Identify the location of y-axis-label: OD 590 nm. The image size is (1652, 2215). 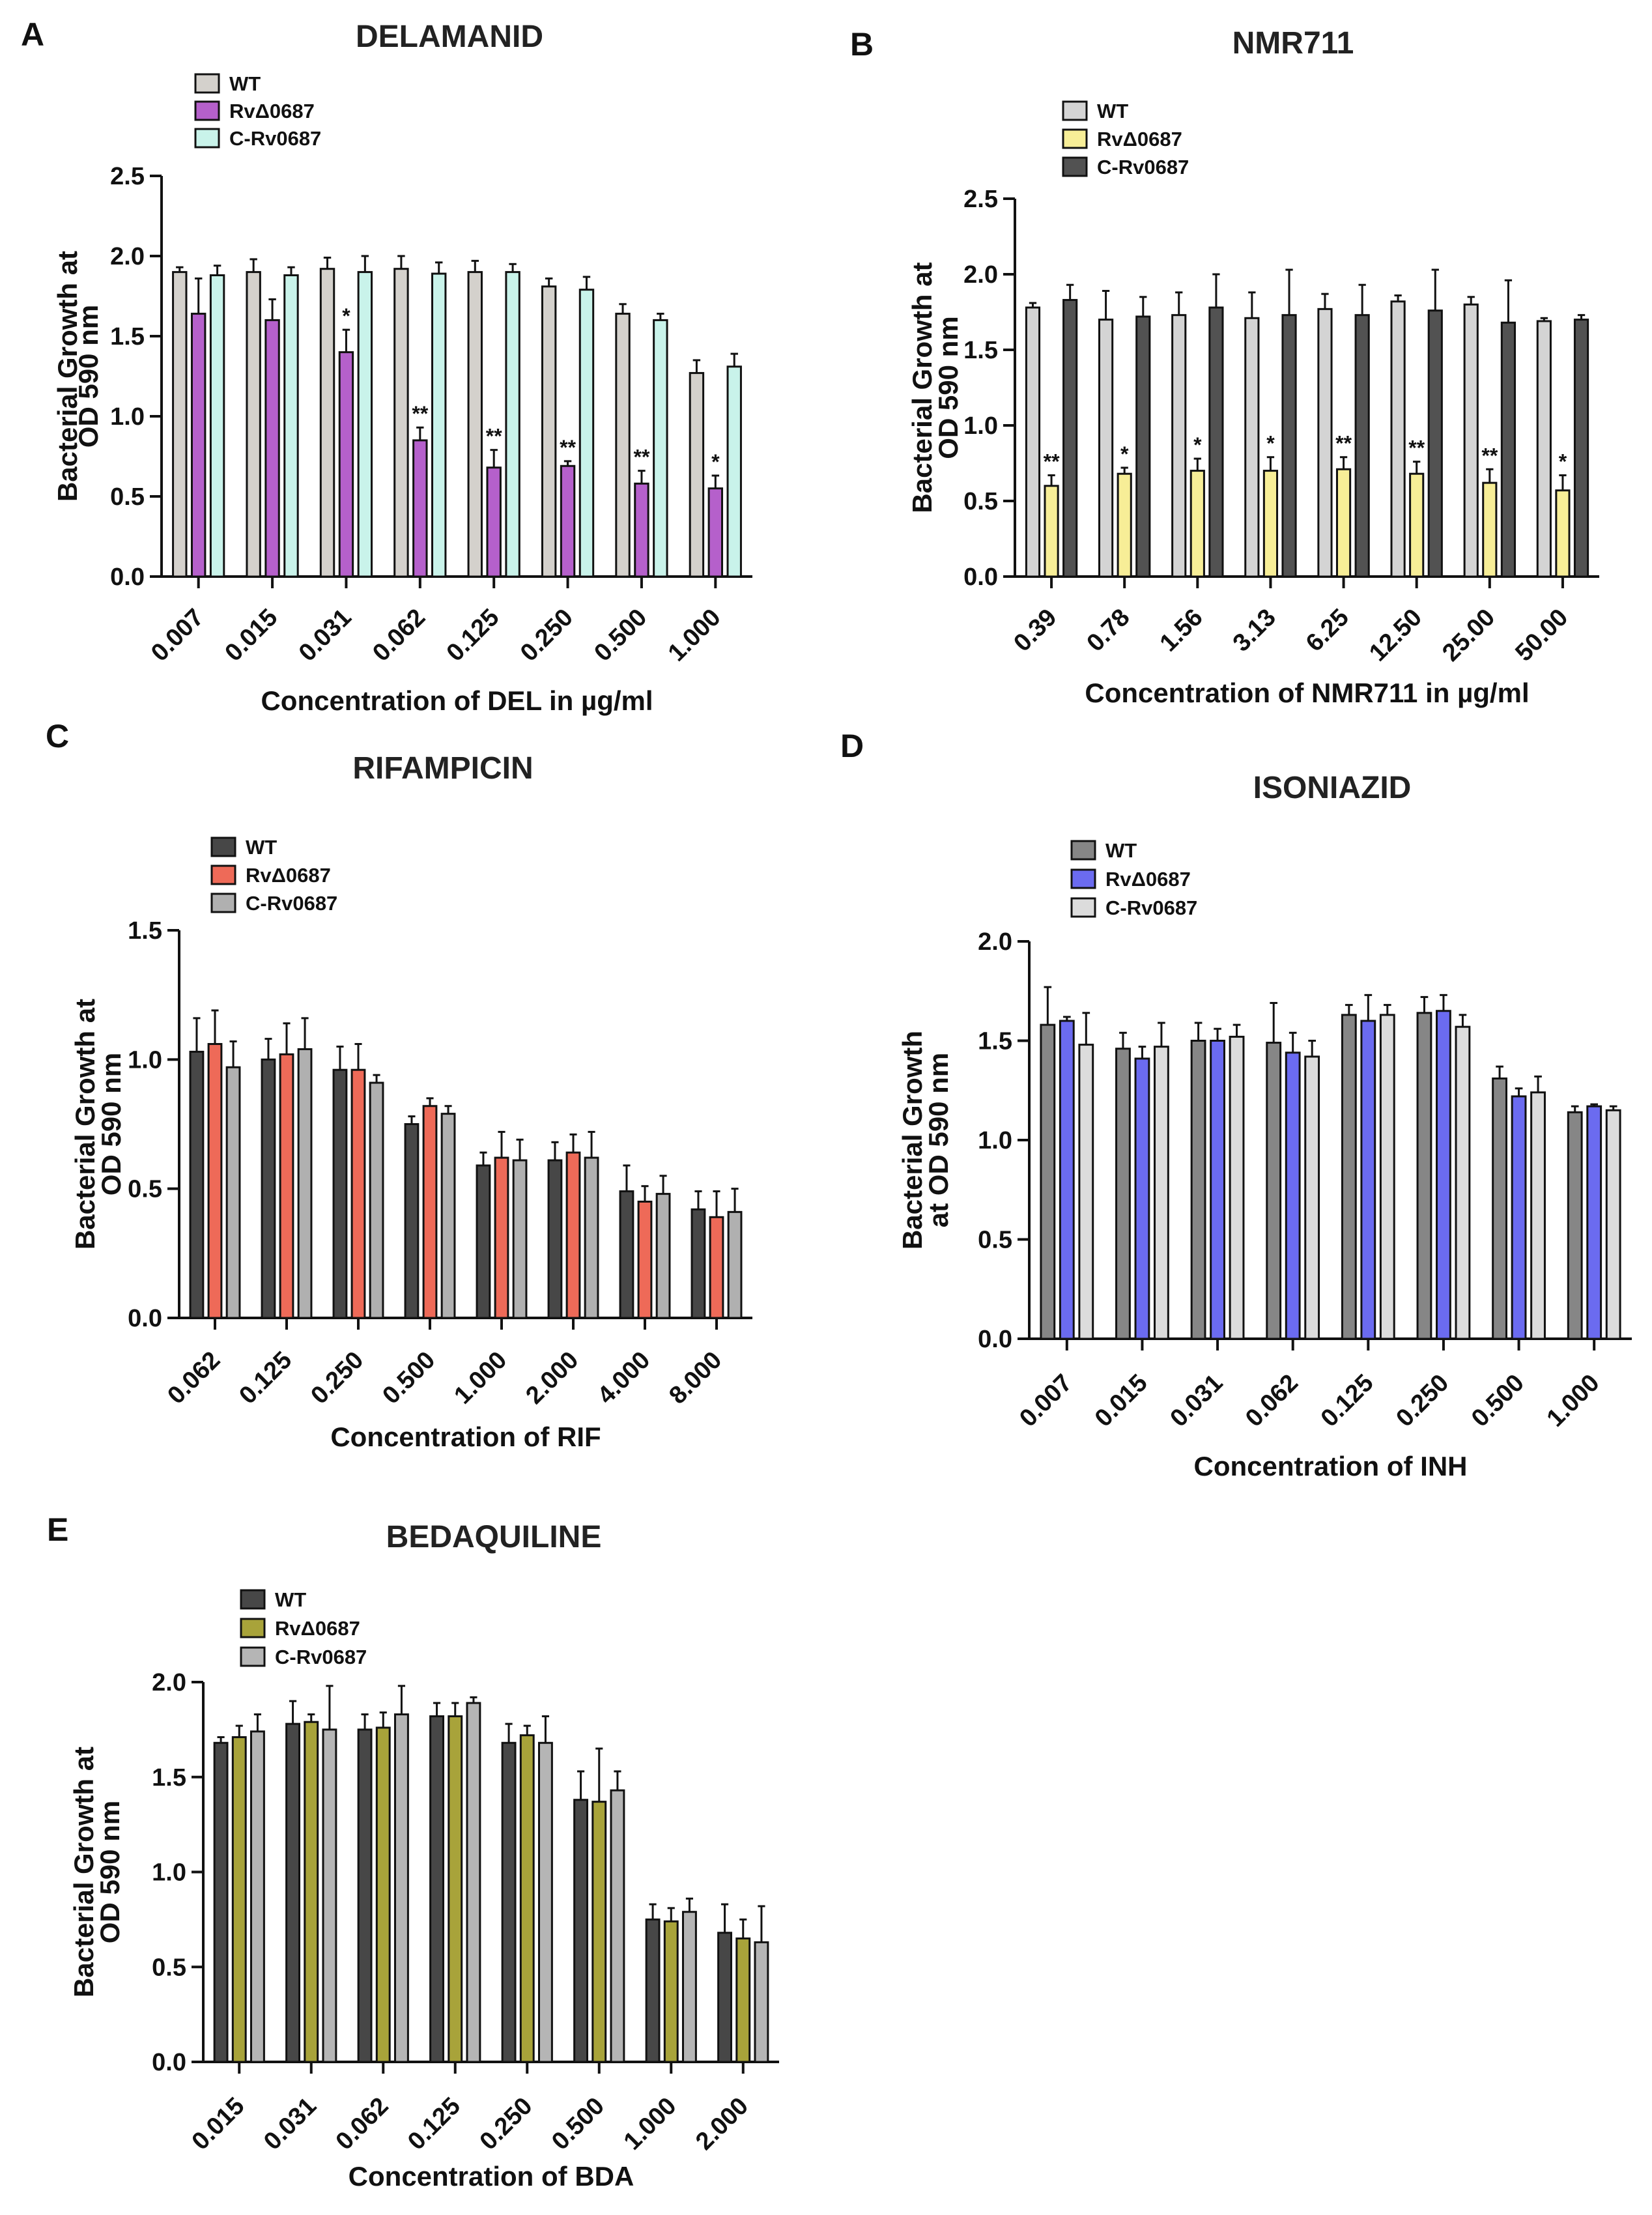
(111, 1124).